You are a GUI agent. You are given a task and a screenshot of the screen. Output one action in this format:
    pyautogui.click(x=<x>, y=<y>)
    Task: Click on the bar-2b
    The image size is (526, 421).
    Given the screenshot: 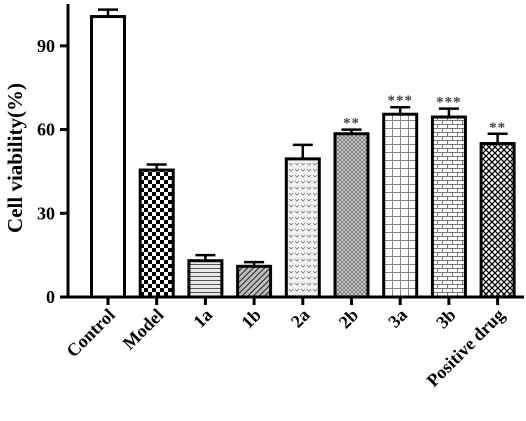 What is the action you would take?
    pyautogui.click(x=351, y=215)
    